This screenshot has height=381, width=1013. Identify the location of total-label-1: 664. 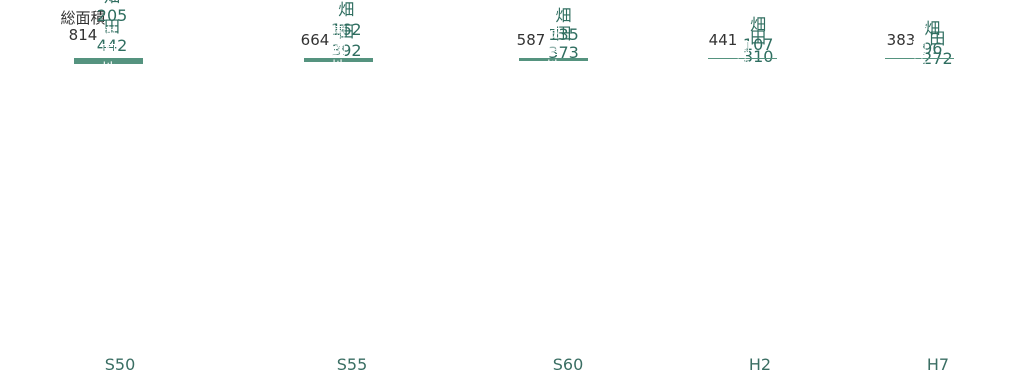
(315, 40).